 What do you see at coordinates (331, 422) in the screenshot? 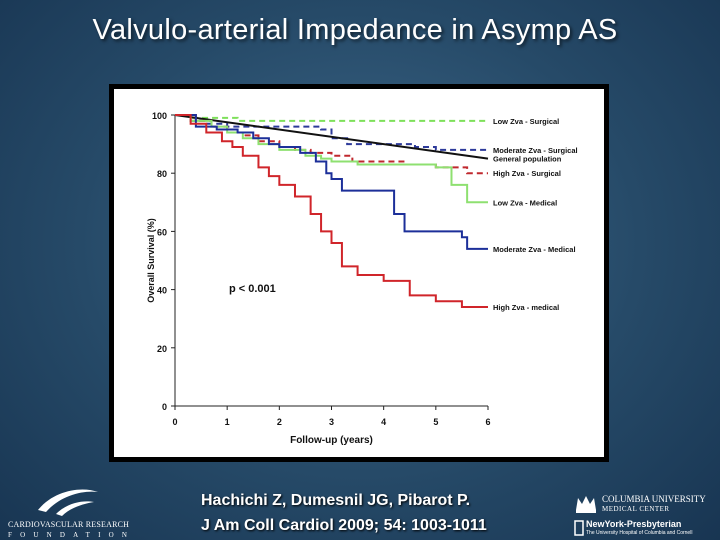
I see `x-tick-label: 3` at bounding box center [331, 422].